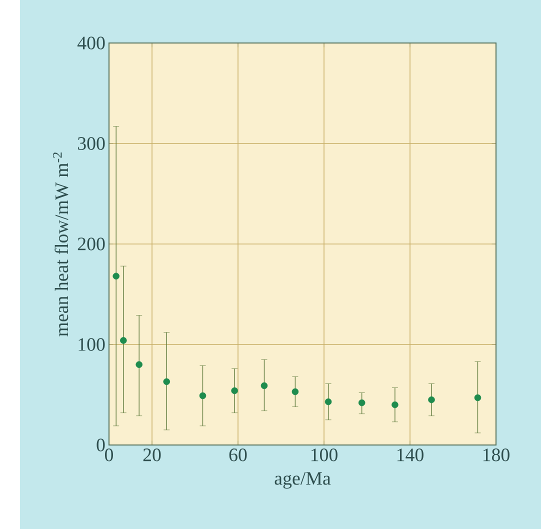 Image resolution: width=541 pixels, height=529 pixels. What do you see at coordinates (91, 143) in the screenshot?
I see `y-tick-label: 300` at bounding box center [91, 143].